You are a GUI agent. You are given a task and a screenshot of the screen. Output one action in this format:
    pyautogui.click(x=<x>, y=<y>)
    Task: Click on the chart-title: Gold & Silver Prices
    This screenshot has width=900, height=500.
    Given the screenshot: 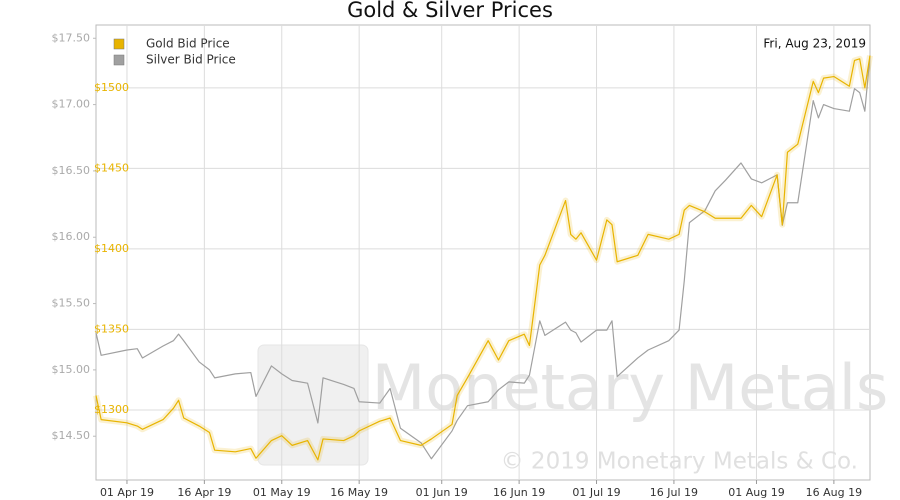 What is the action you would take?
    pyautogui.click(x=450, y=11)
    